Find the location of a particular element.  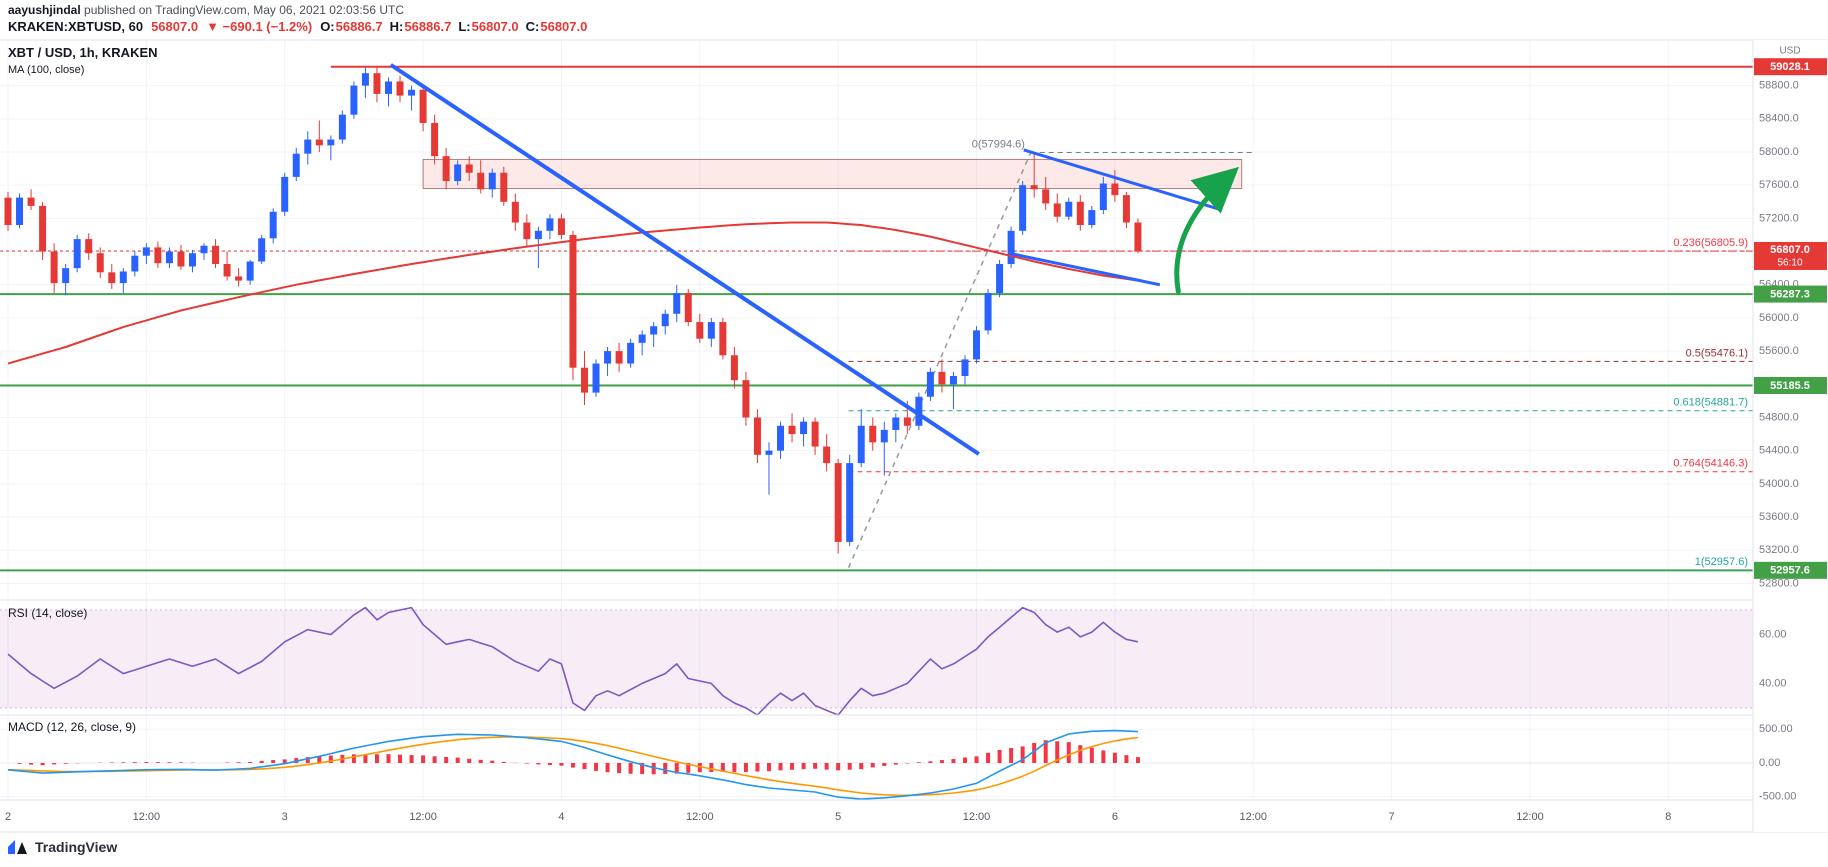

macd-legend: MACD (12, 26, close, 9) is located at coordinates (72, 727).